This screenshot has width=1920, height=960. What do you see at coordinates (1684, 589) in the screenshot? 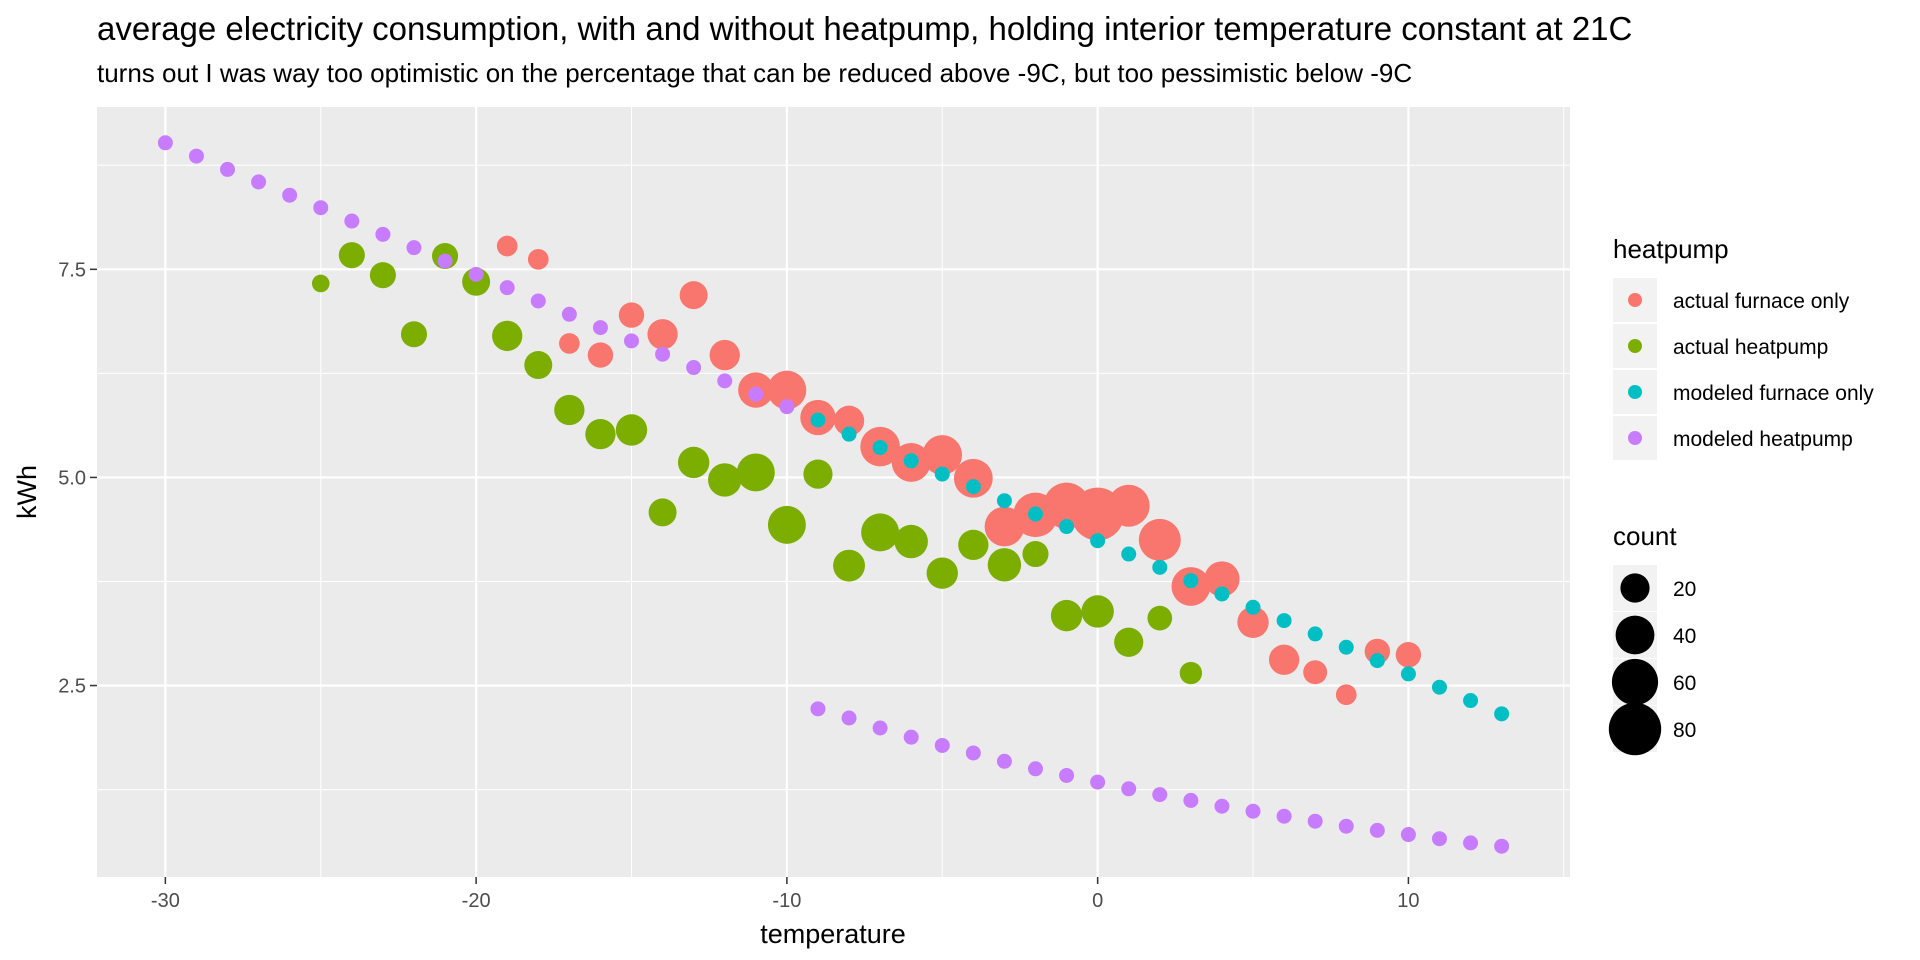
I see `size-legend-label: 20` at bounding box center [1684, 589].